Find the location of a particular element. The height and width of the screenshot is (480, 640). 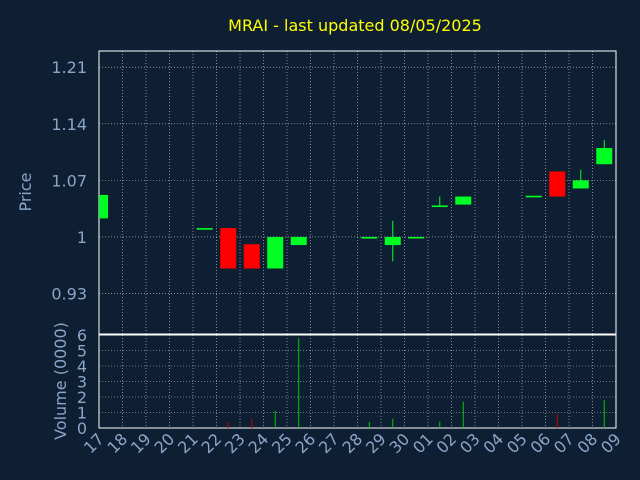

price-axis-label: Price is located at coordinates (25, 191).